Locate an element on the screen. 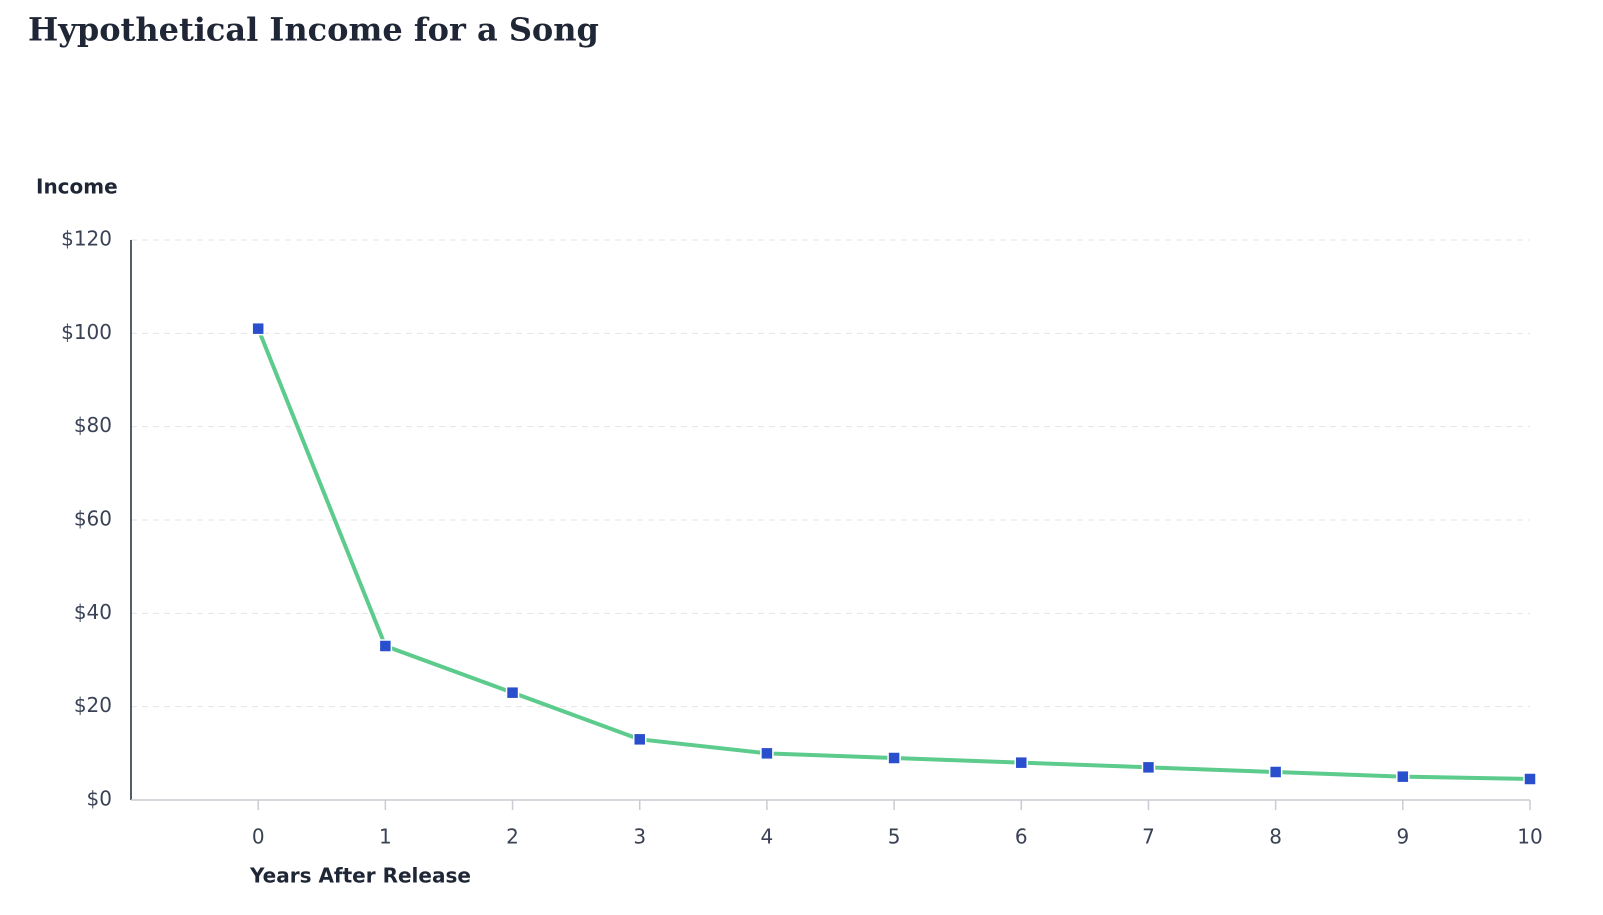  y-tick-label: $0 is located at coordinates (99, 799).